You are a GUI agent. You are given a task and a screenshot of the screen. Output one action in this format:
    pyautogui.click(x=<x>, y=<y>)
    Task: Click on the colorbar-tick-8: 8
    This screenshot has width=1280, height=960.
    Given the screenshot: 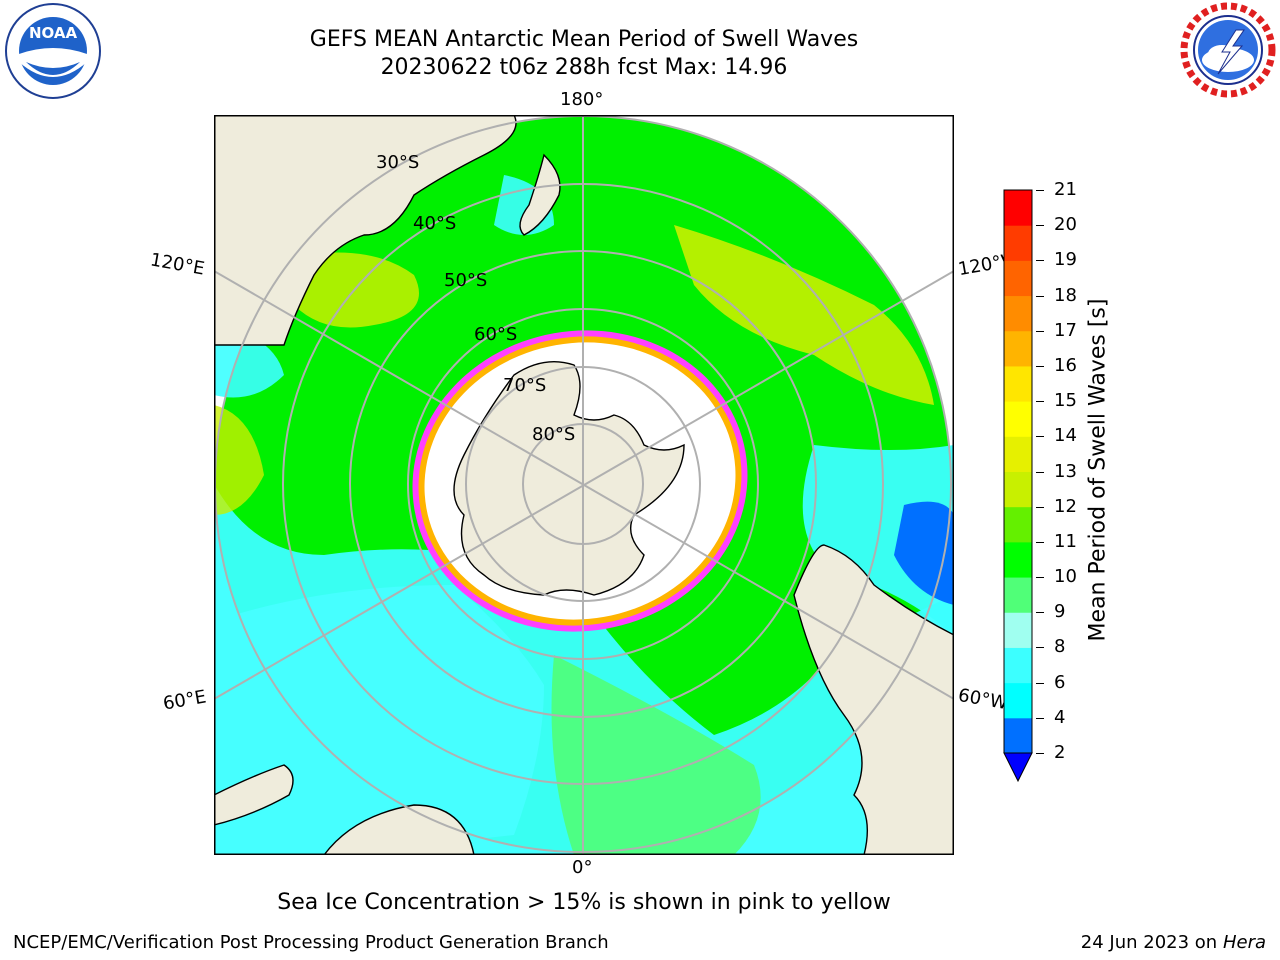 What is the action you would take?
    pyautogui.click(x=1060, y=647)
    